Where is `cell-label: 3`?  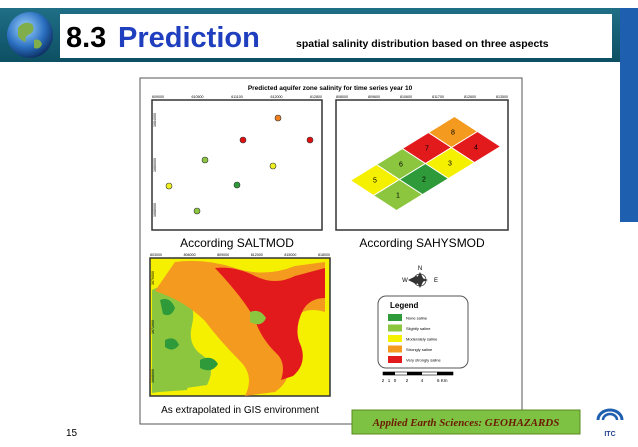
cell-label: 3 is located at coordinates (450, 164).